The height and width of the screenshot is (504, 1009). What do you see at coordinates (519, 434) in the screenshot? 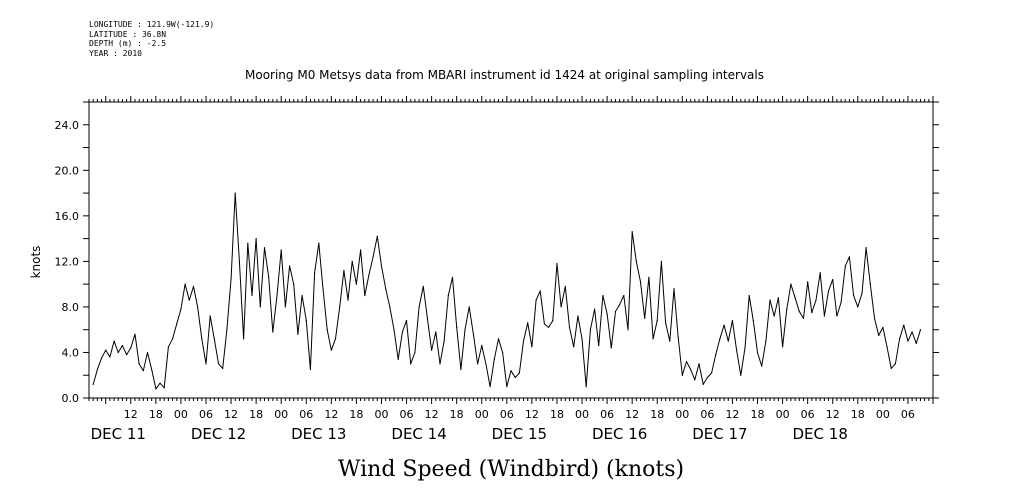
I see `x-day-label: DEC 15` at bounding box center [519, 434].